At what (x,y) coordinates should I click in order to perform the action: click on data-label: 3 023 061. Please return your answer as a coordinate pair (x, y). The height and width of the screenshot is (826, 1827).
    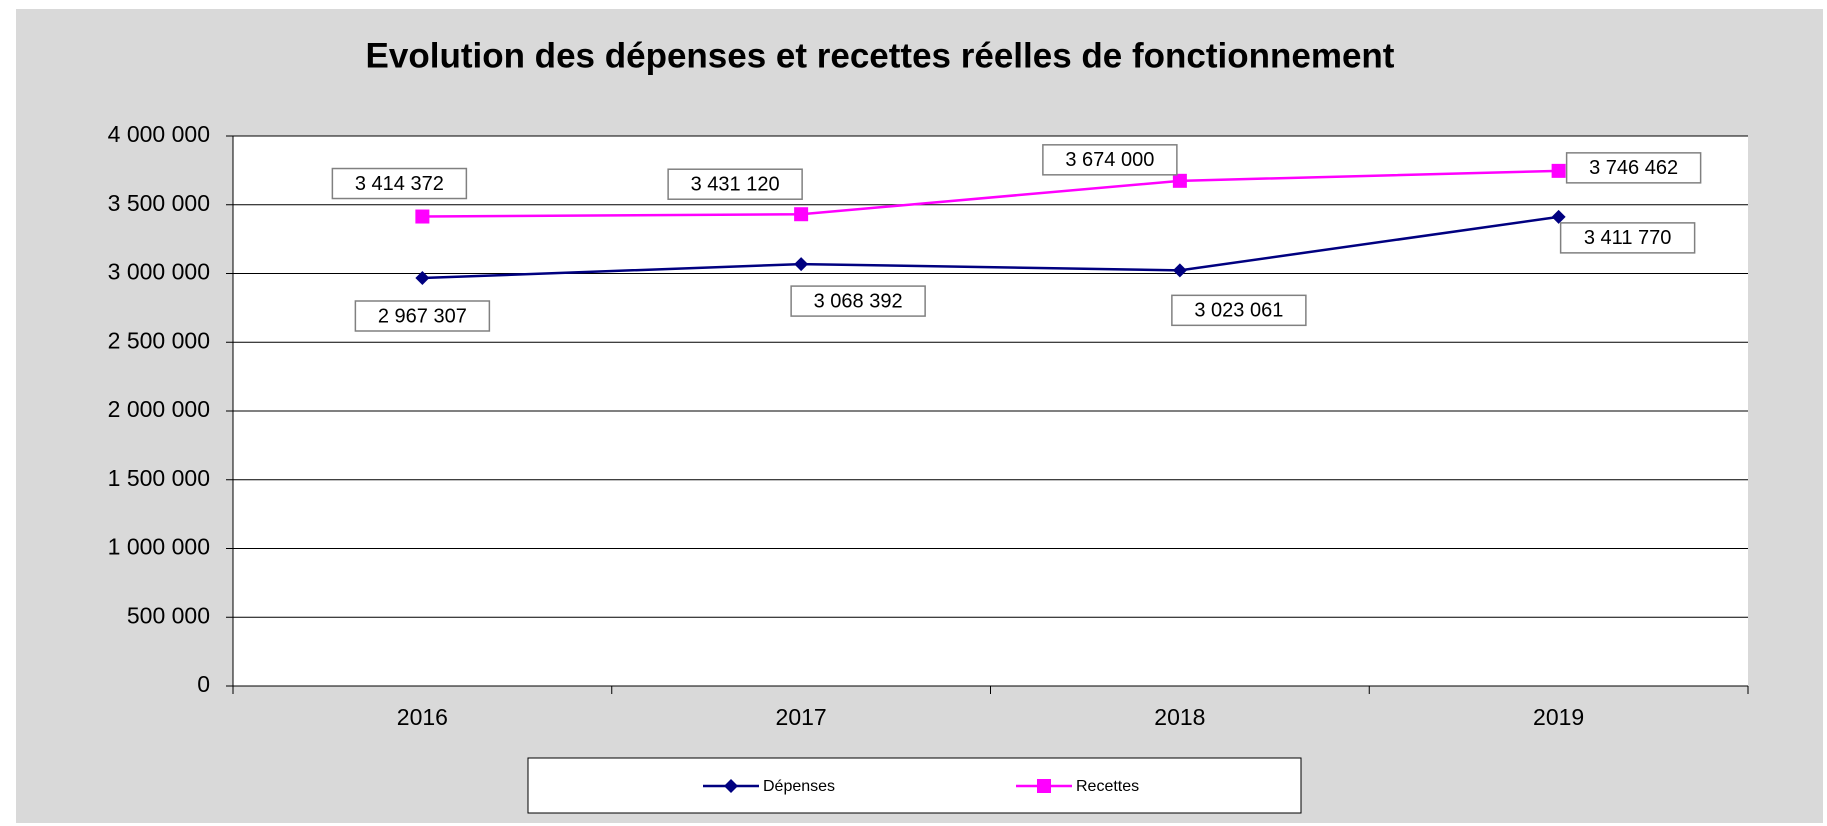
    Looking at the image, I should click on (1238, 311).